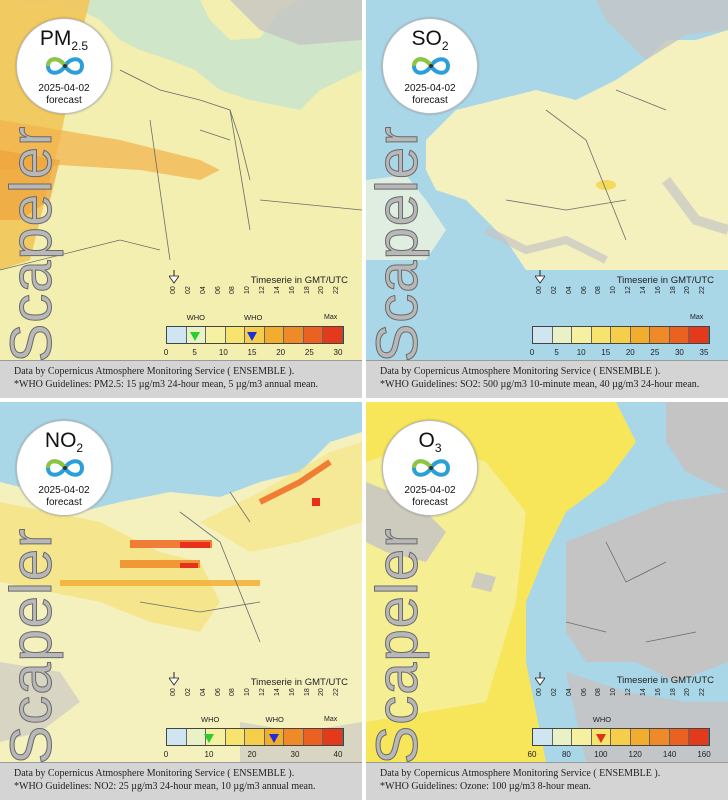  What do you see at coordinates (338, 754) in the screenshot?
I see `scale-tick-label: 40` at bounding box center [338, 754].